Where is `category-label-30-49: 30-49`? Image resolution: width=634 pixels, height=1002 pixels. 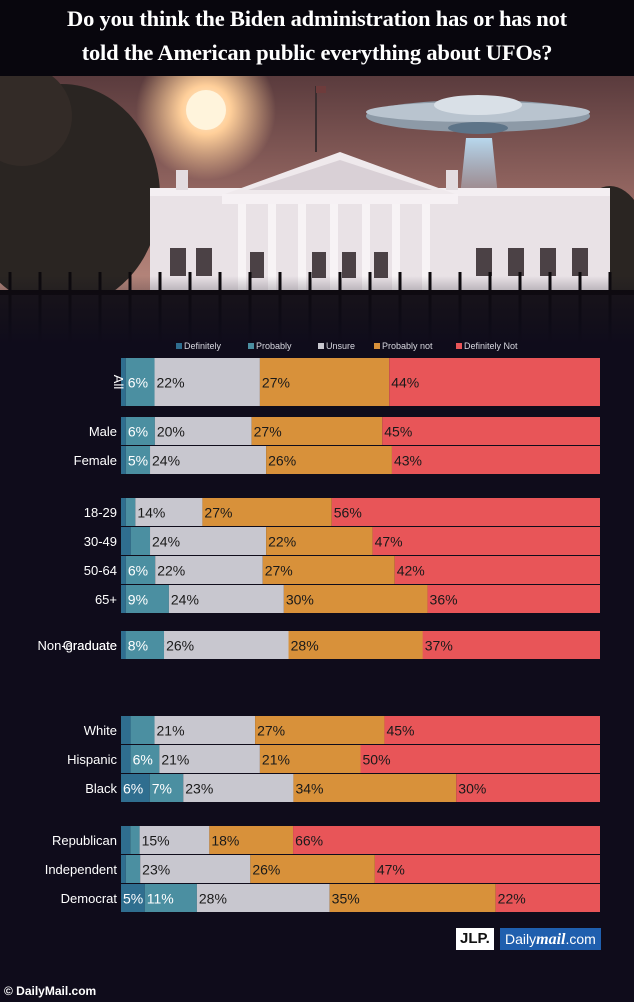 category-label-30-49: 30-49 is located at coordinates (100, 541).